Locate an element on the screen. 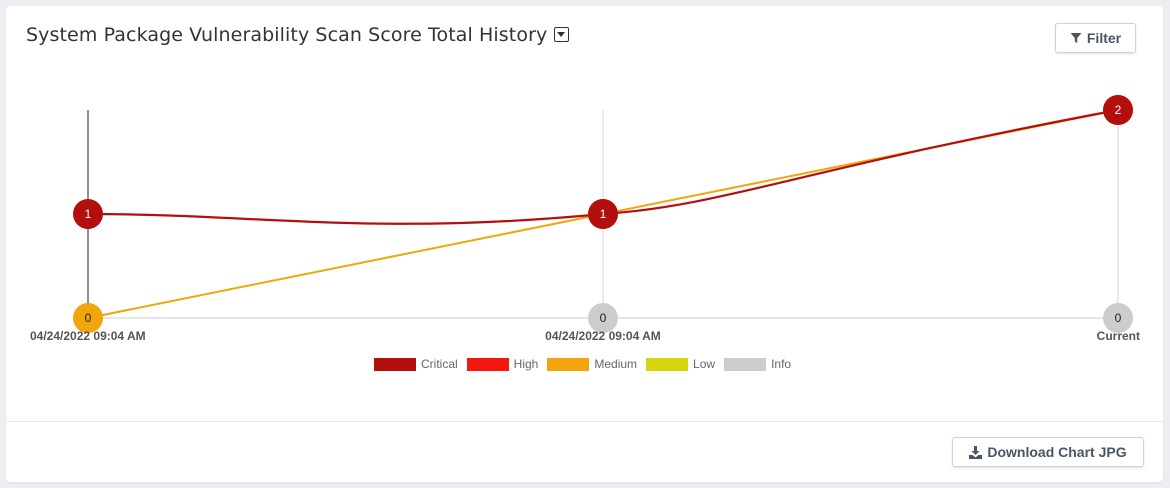  data-label-info-2: 0 is located at coordinates (1118, 318).